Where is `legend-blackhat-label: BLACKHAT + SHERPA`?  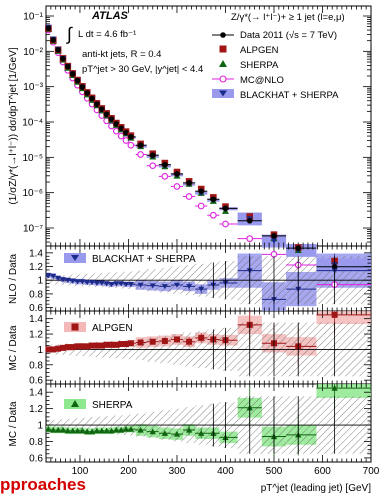 legend-blackhat-label: BLACKHAT + SHERPA is located at coordinates (289, 95).